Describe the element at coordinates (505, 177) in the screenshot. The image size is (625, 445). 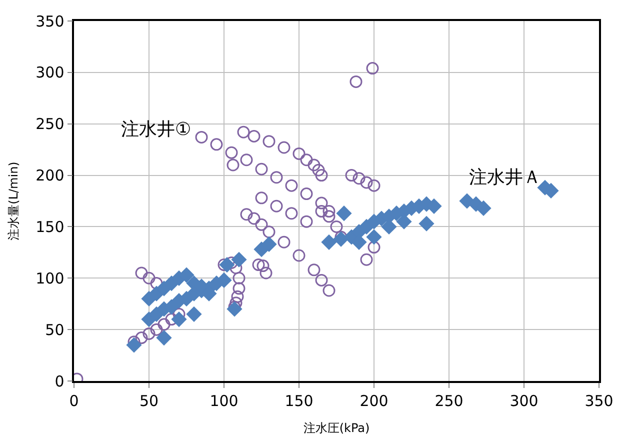
I see `annotation: 注水井Ａ` at that location.